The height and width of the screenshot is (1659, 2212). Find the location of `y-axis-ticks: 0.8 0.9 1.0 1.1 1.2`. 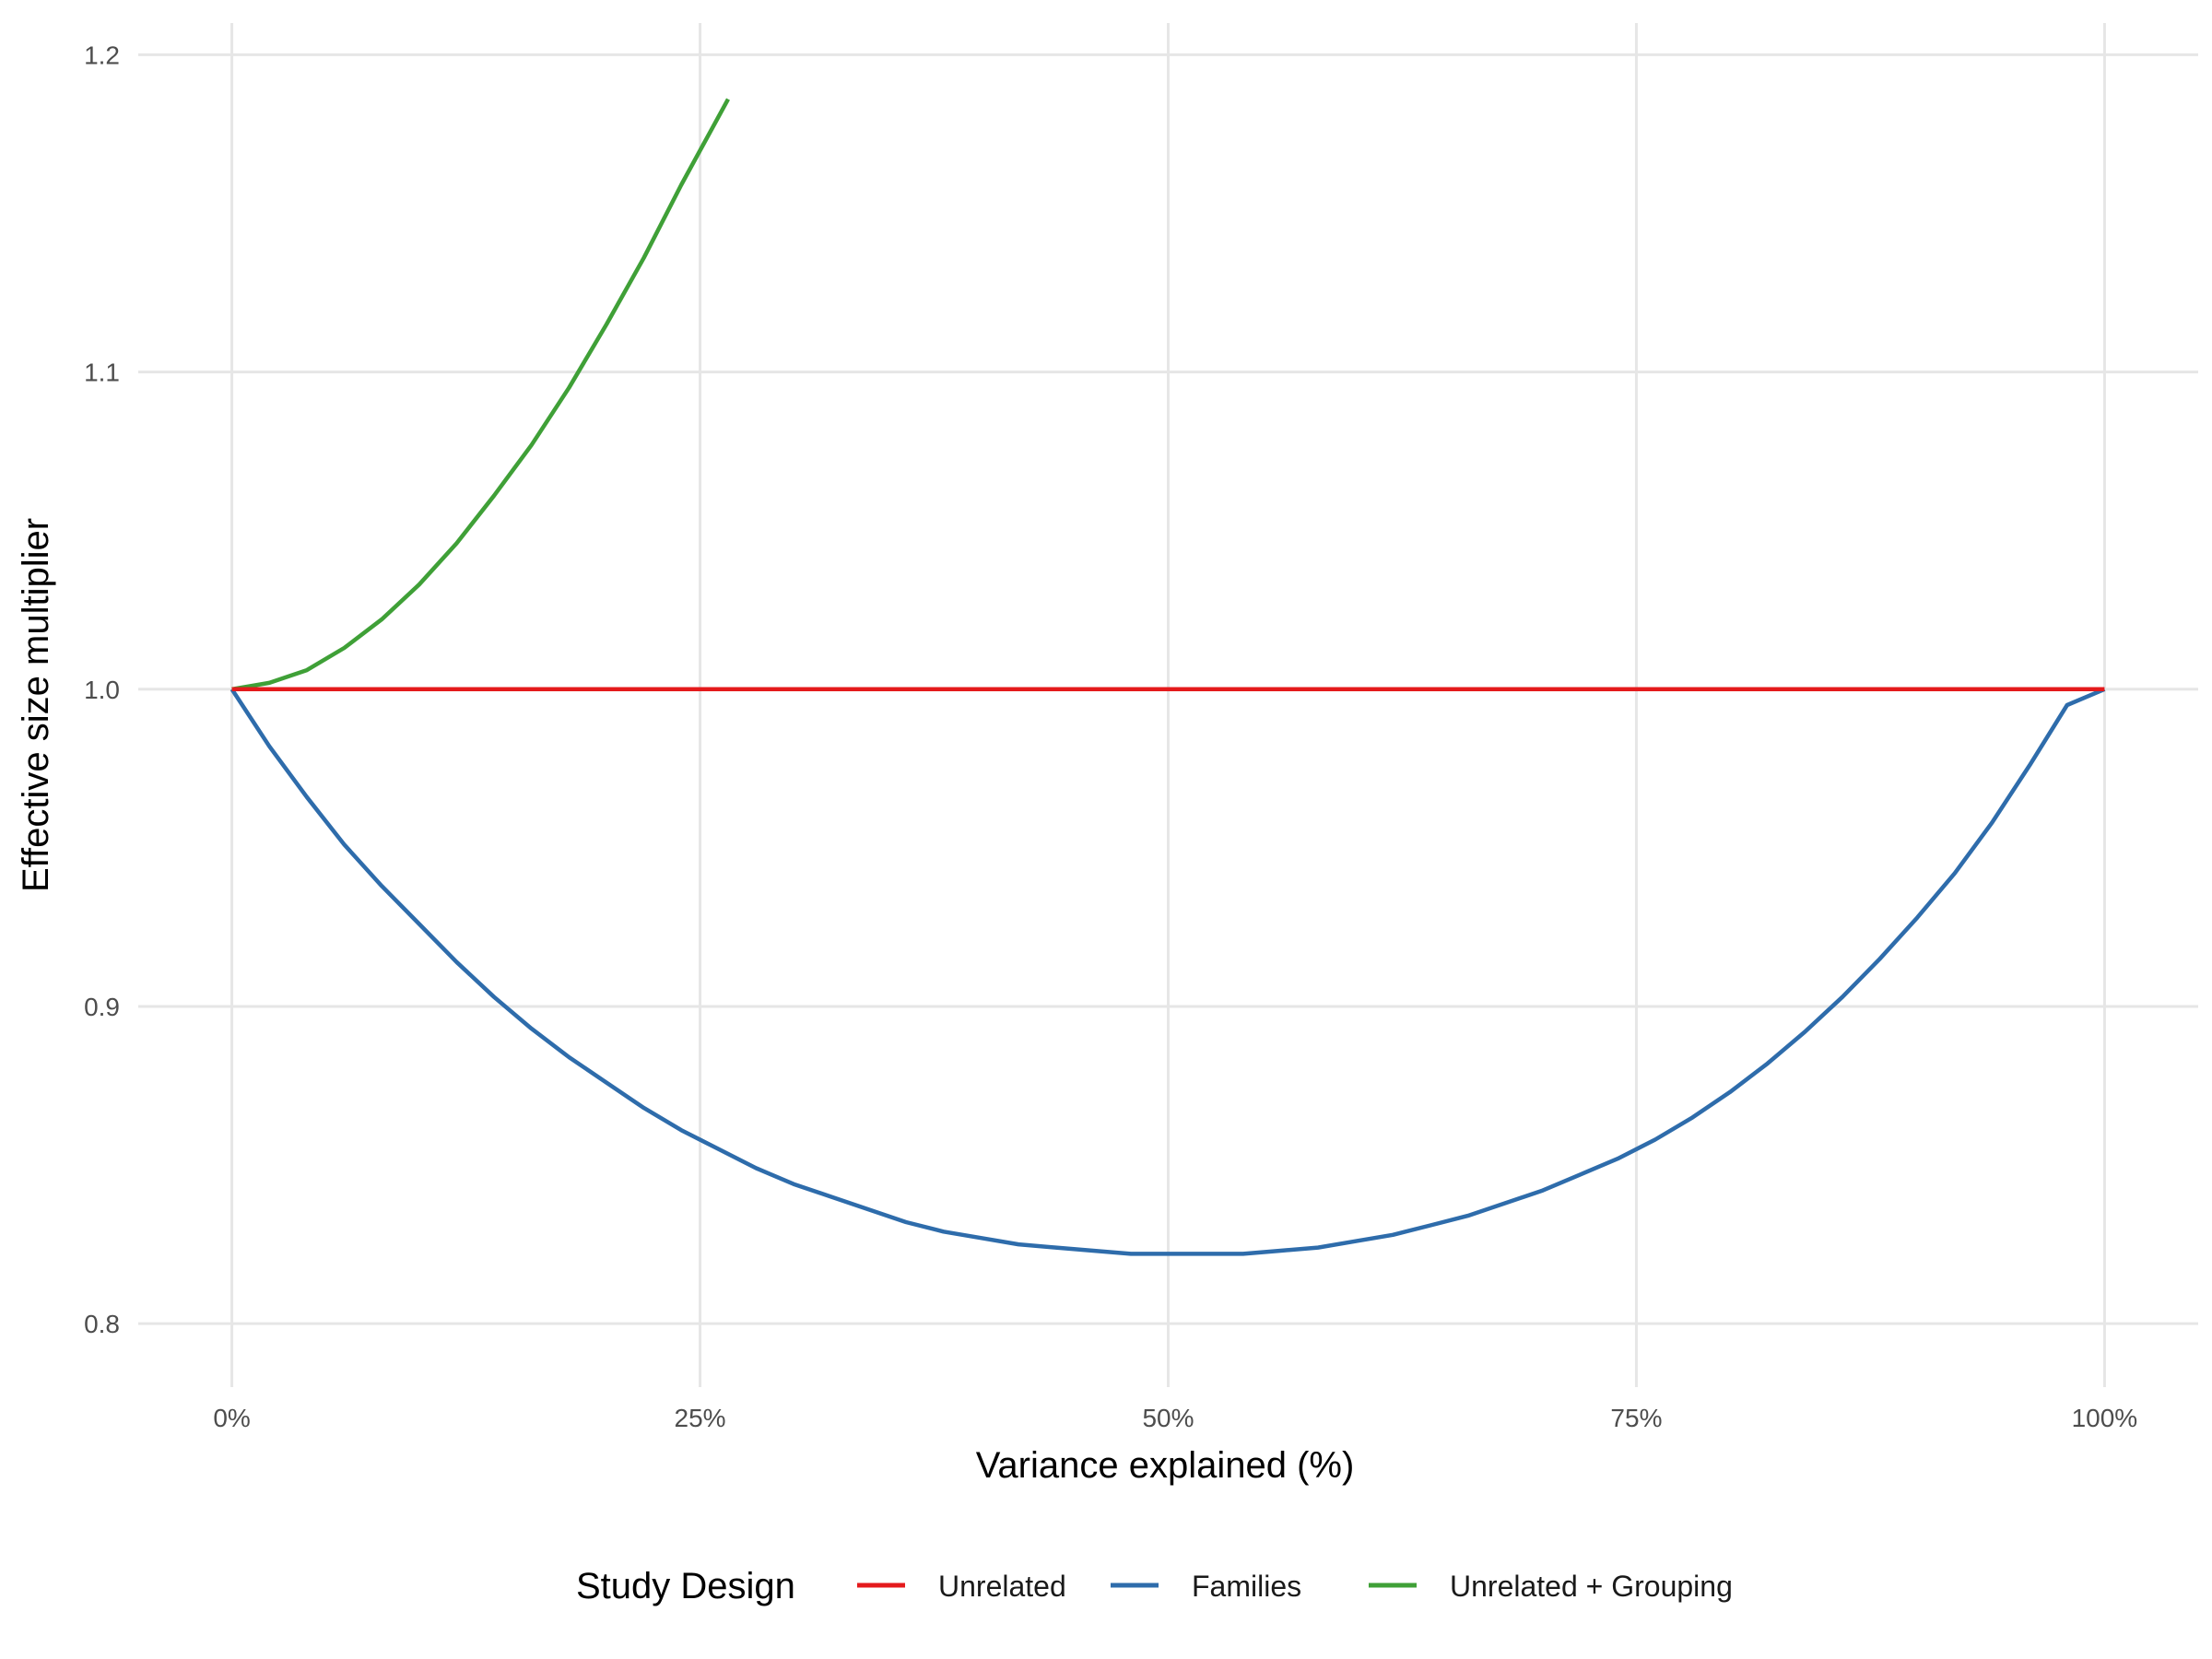

y-axis-ticks: 0.8 0.9 1.0 1.1 1.2 is located at coordinates (102, 689).